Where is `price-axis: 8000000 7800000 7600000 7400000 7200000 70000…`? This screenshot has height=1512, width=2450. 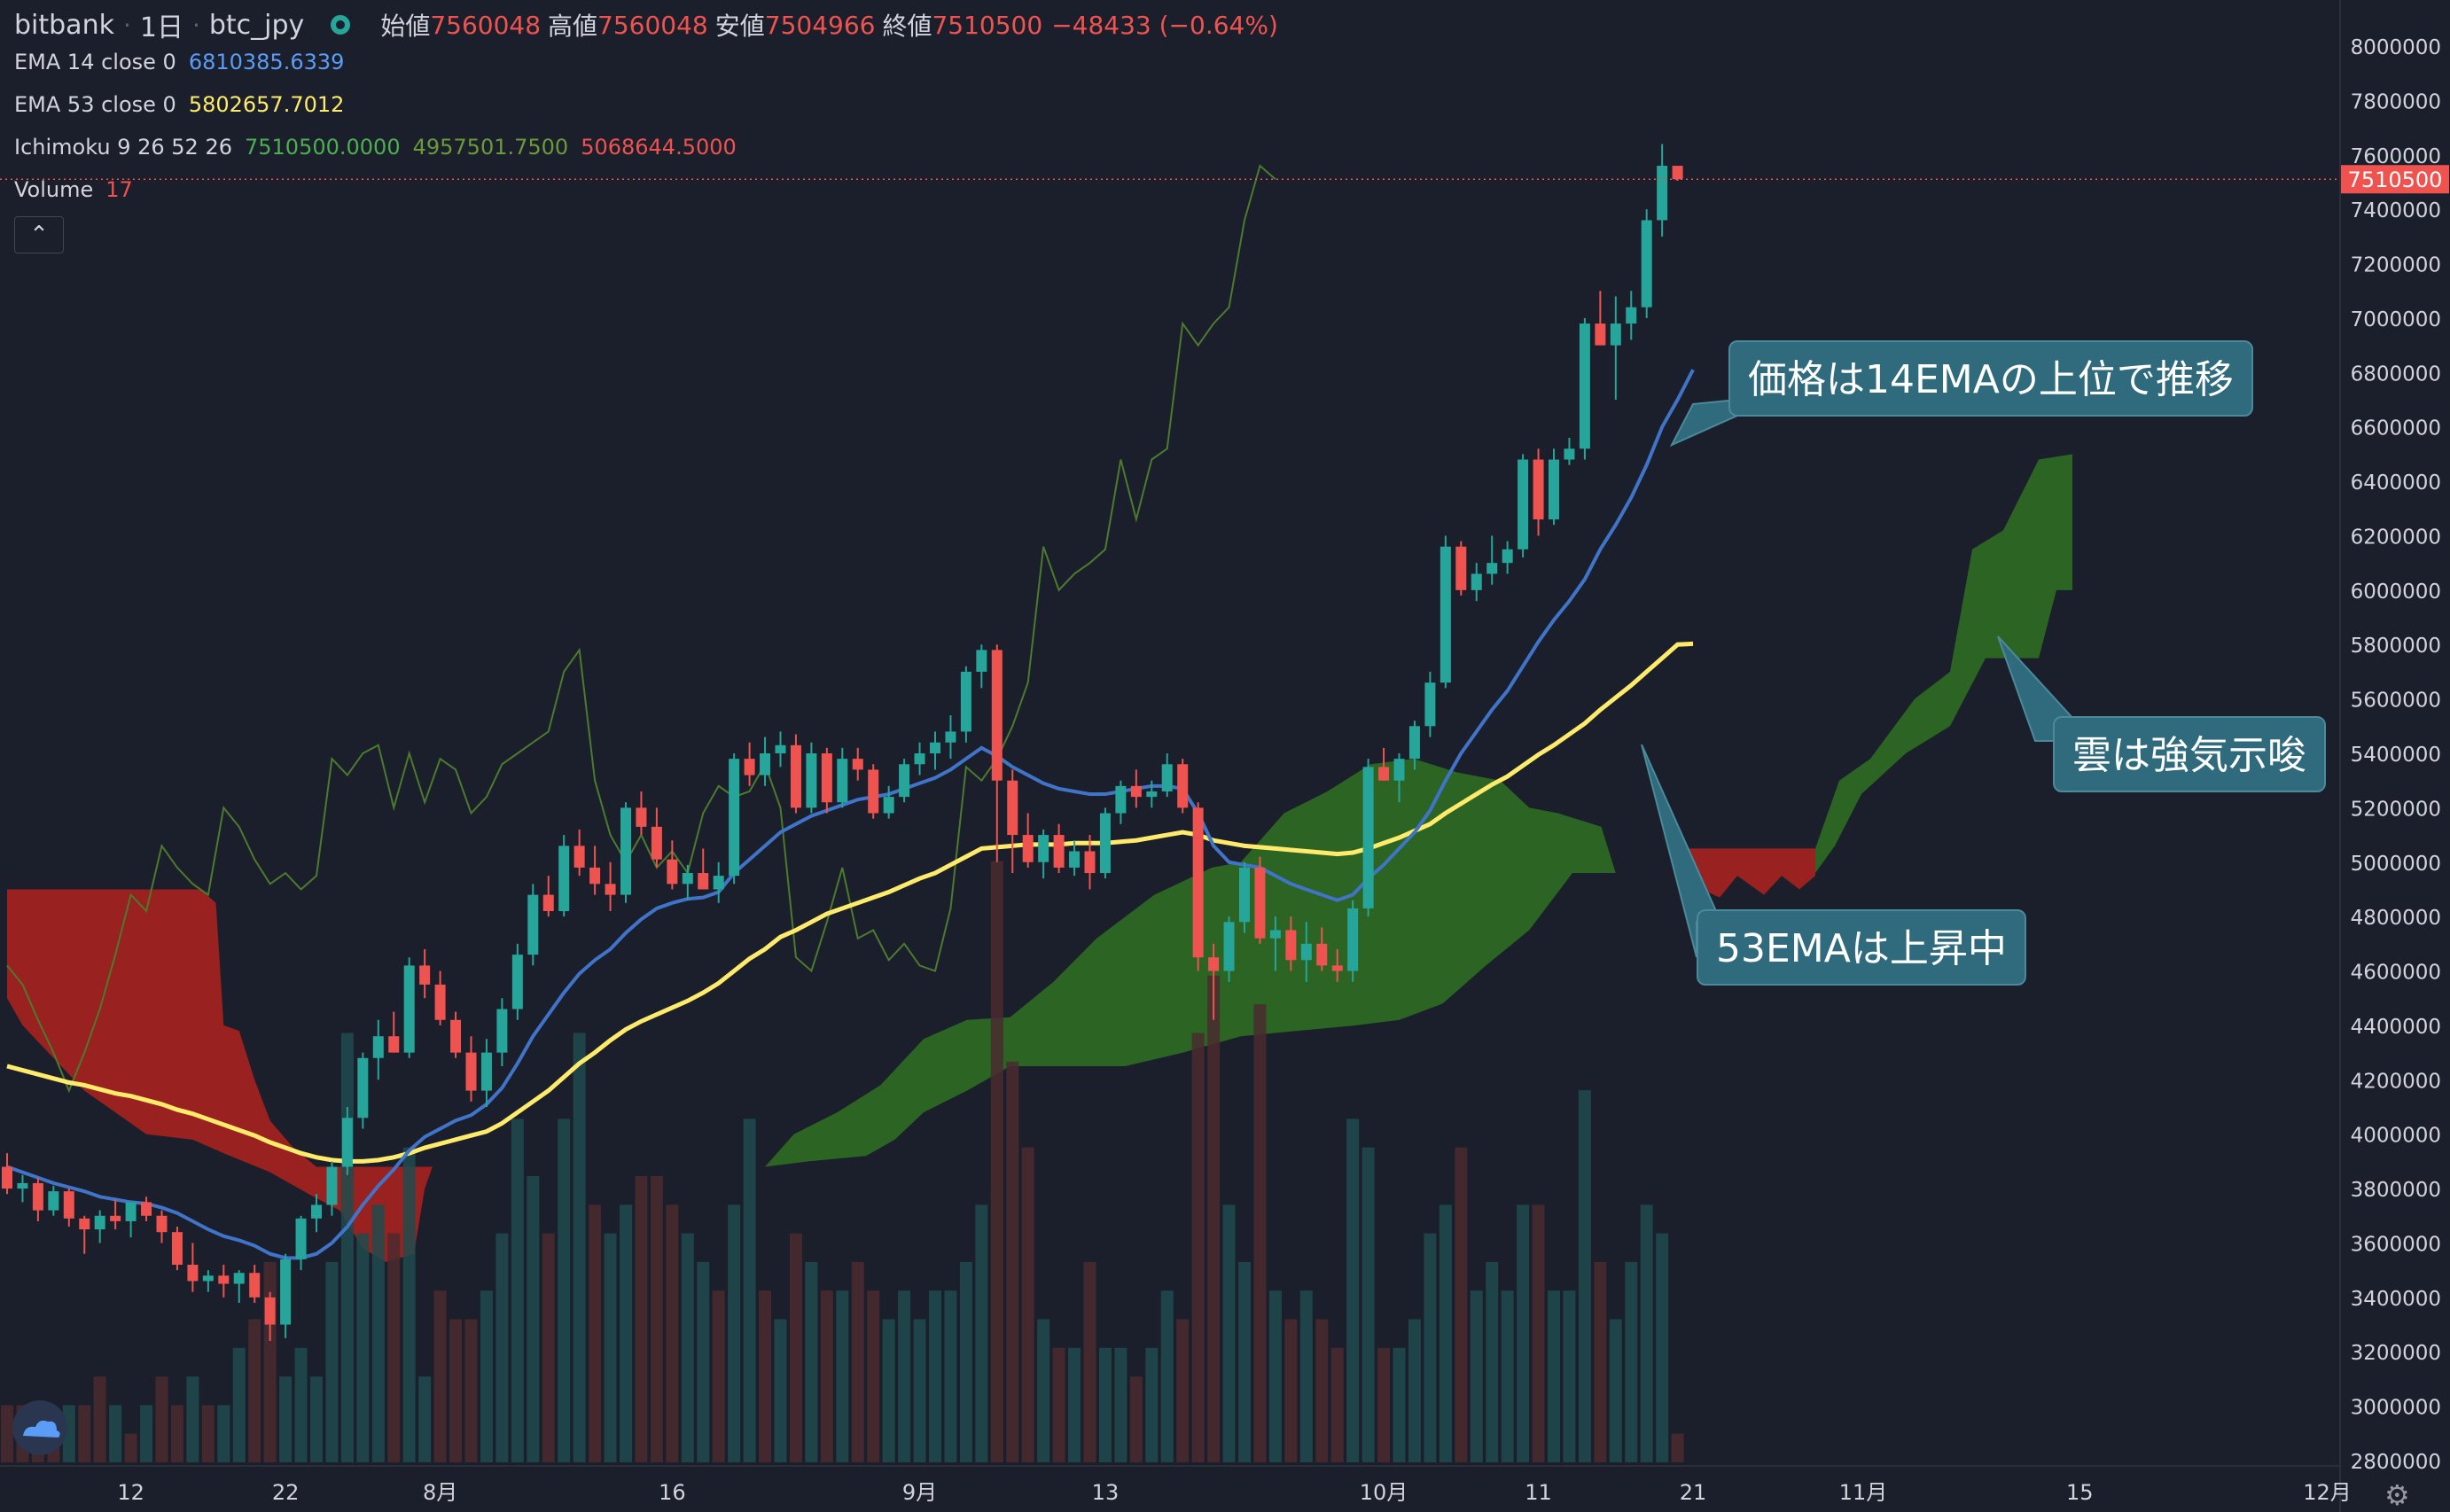
price-axis: 8000000 7800000 7600000 7400000 7200000 70000… is located at coordinates (2390, 756).